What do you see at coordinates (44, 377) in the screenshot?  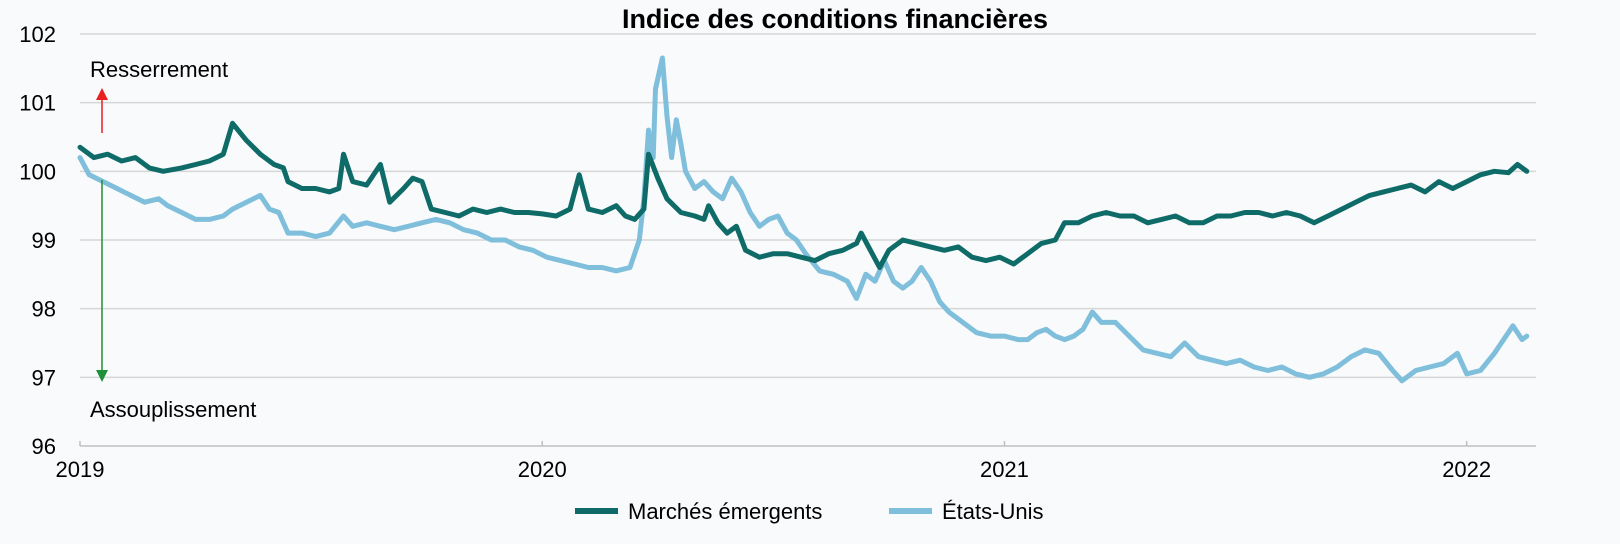 I see `y-tick-label: 97` at bounding box center [44, 377].